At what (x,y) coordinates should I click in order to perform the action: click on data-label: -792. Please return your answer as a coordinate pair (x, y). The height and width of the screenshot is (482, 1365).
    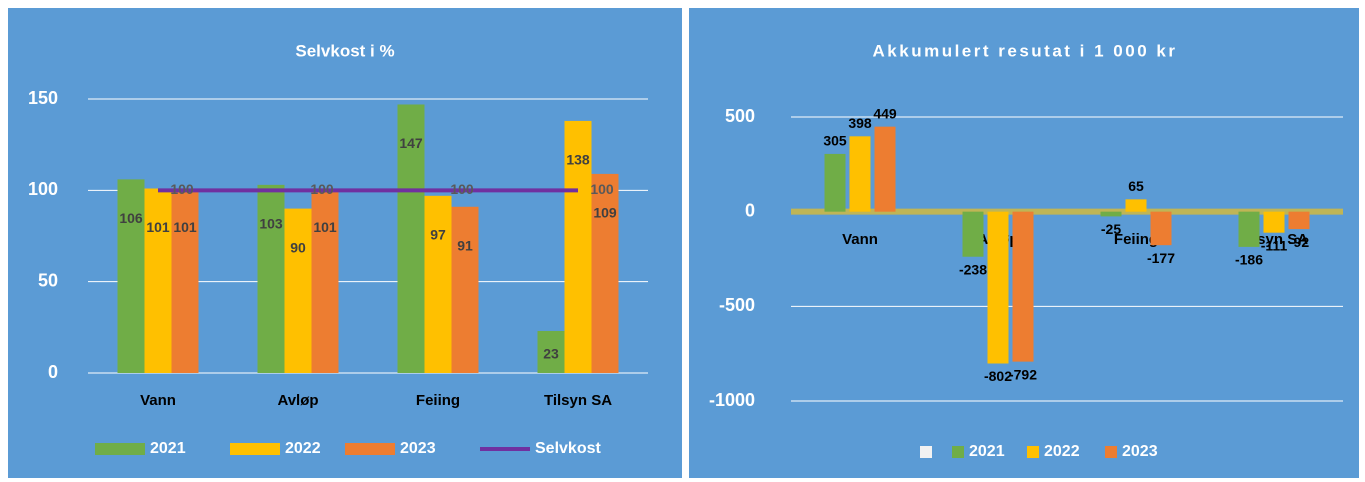
    Looking at the image, I should click on (1023, 374).